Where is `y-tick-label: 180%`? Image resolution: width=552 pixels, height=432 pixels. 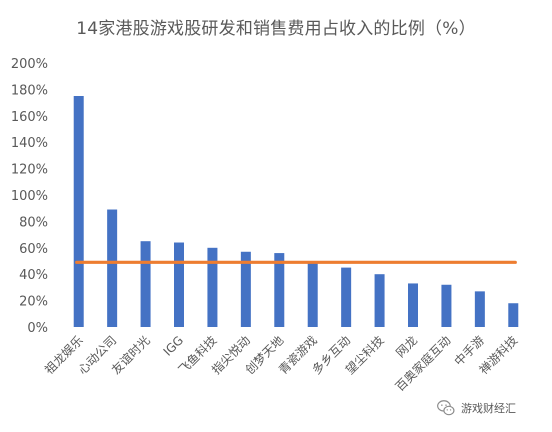
y-tick-label: 180% is located at coordinates (29, 90).